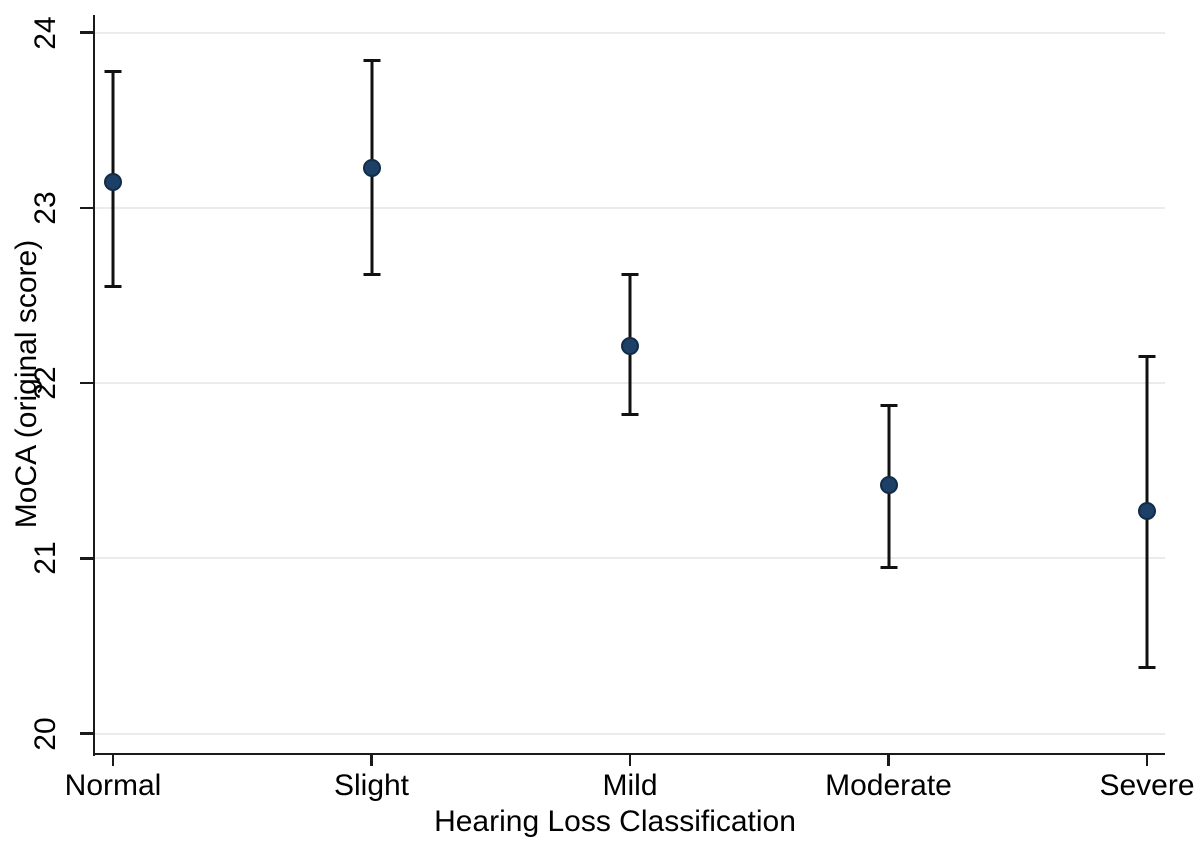 The image size is (1200, 843). I want to click on x-tick-label: Mild, so click(630, 785).